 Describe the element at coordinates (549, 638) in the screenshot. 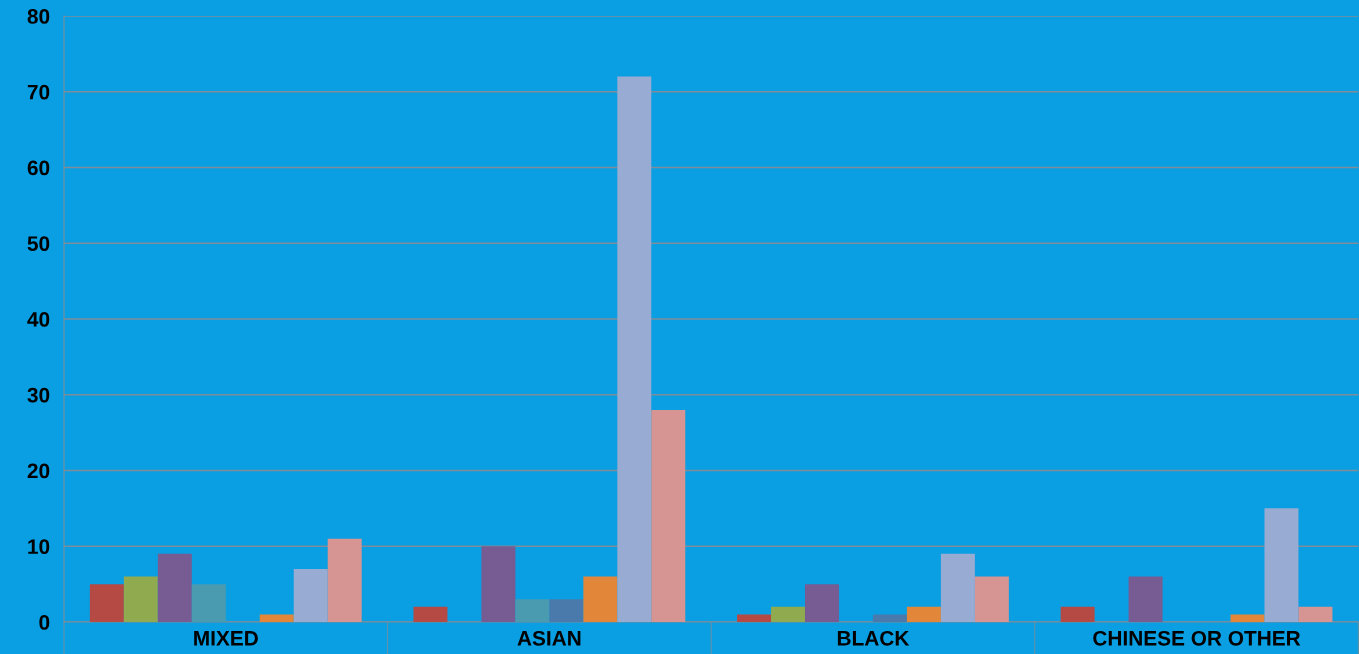

I see `x-tick-label: ASIAN` at that location.